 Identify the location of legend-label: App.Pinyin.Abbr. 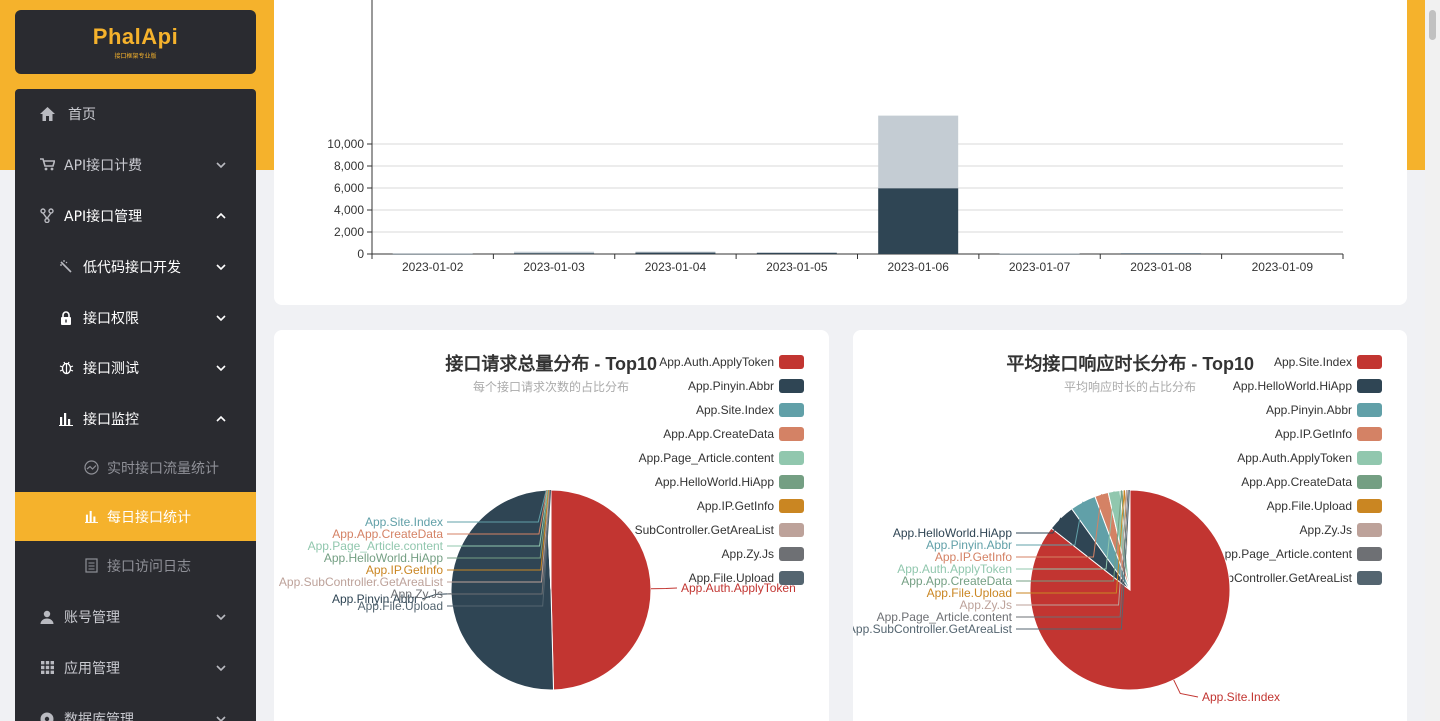
(731, 386).